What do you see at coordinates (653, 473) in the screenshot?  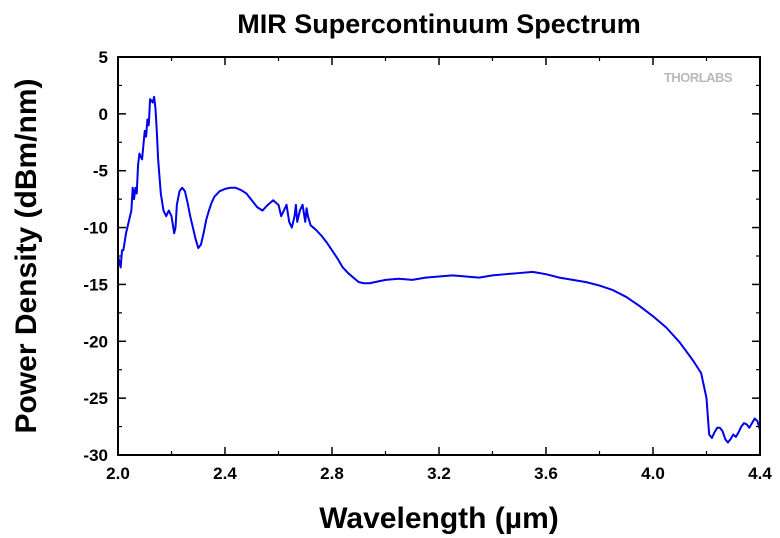 I see `x-tick-label: 4.0` at bounding box center [653, 473].